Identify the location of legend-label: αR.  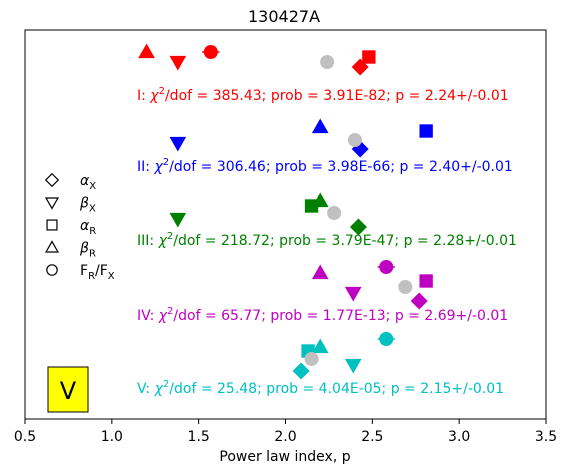
(88, 227).